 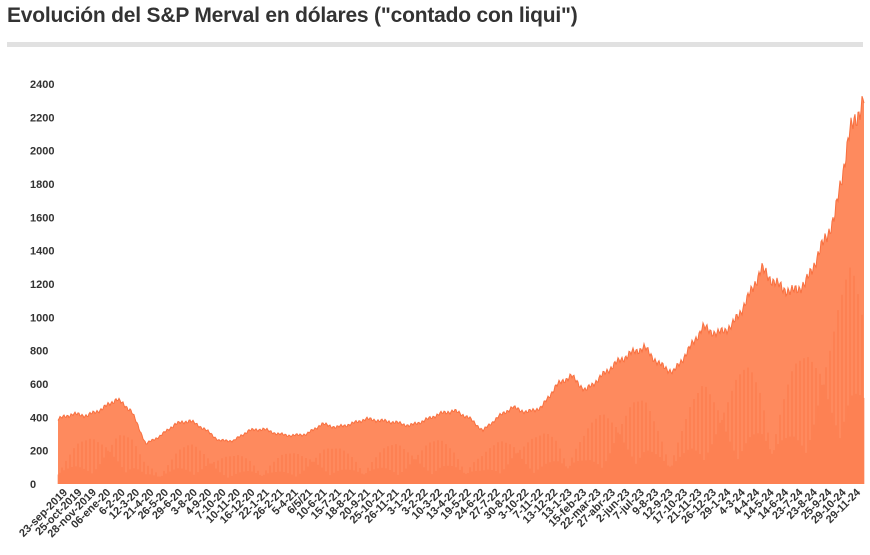 What do you see at coordinates (42, 85) in the screenshot?
I see `y-tick-label: 2400` at bounding box center [42, 85].